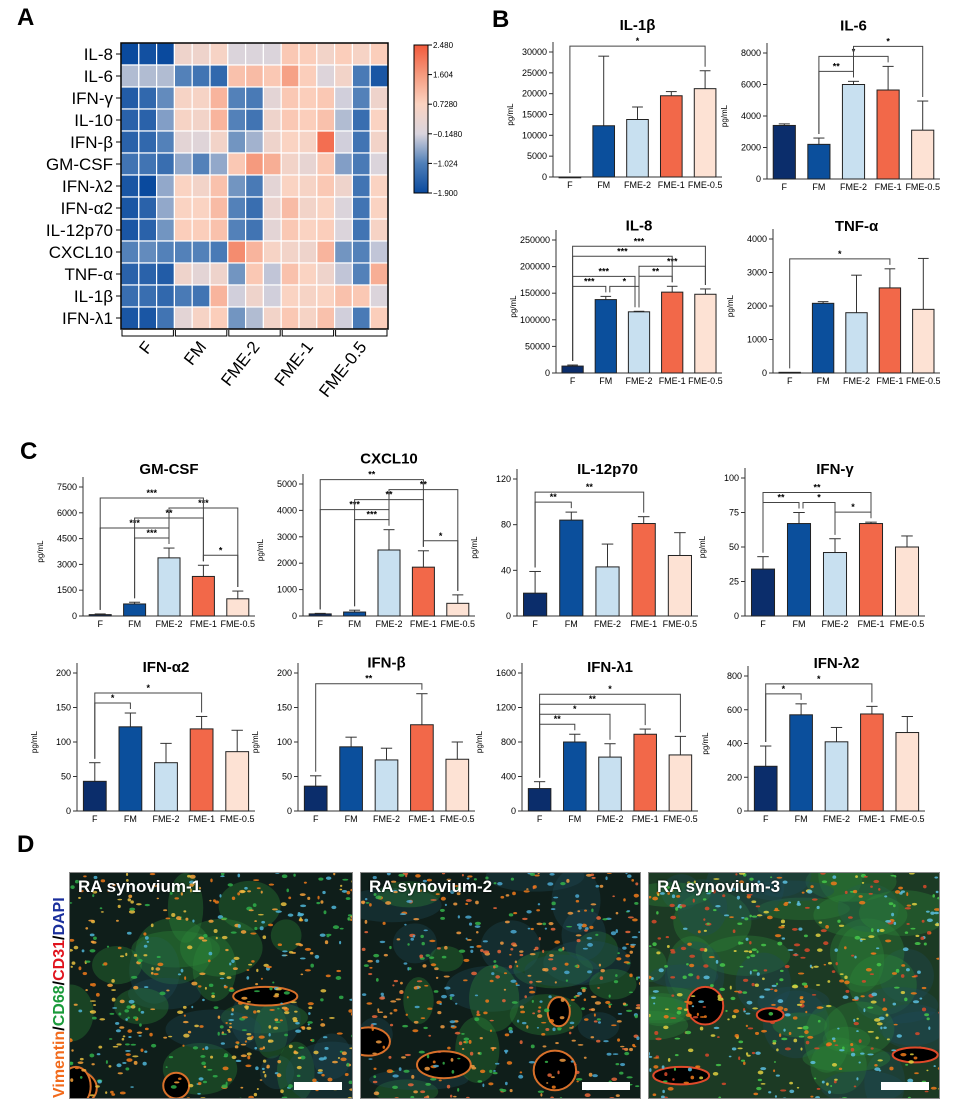 Image resolution: width=955 pixels, height=1107 pixels. I want to click on y-tick-label: 8000, so click(751, 53).